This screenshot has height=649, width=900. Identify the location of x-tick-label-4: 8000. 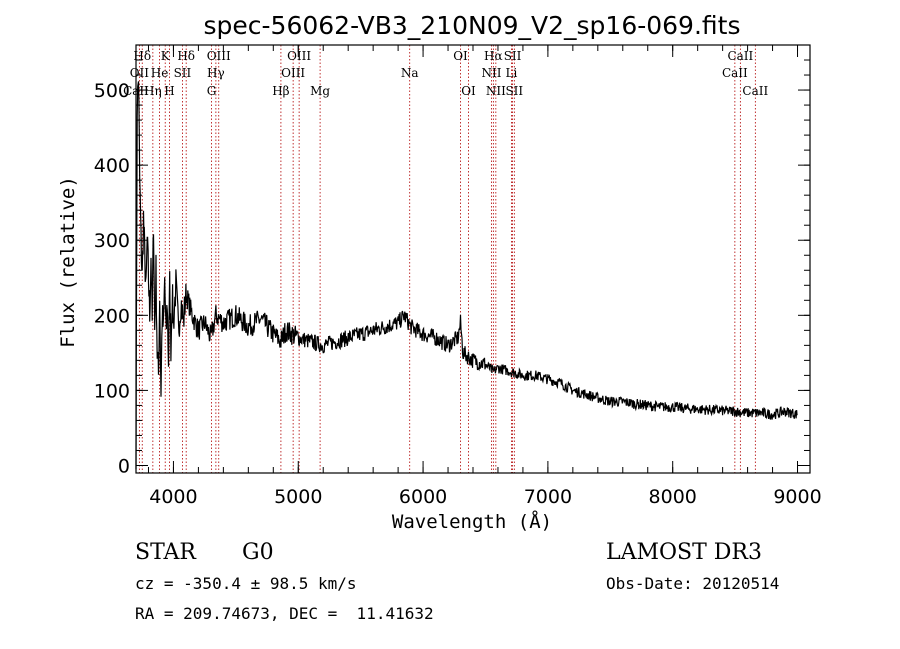
(673, 497).